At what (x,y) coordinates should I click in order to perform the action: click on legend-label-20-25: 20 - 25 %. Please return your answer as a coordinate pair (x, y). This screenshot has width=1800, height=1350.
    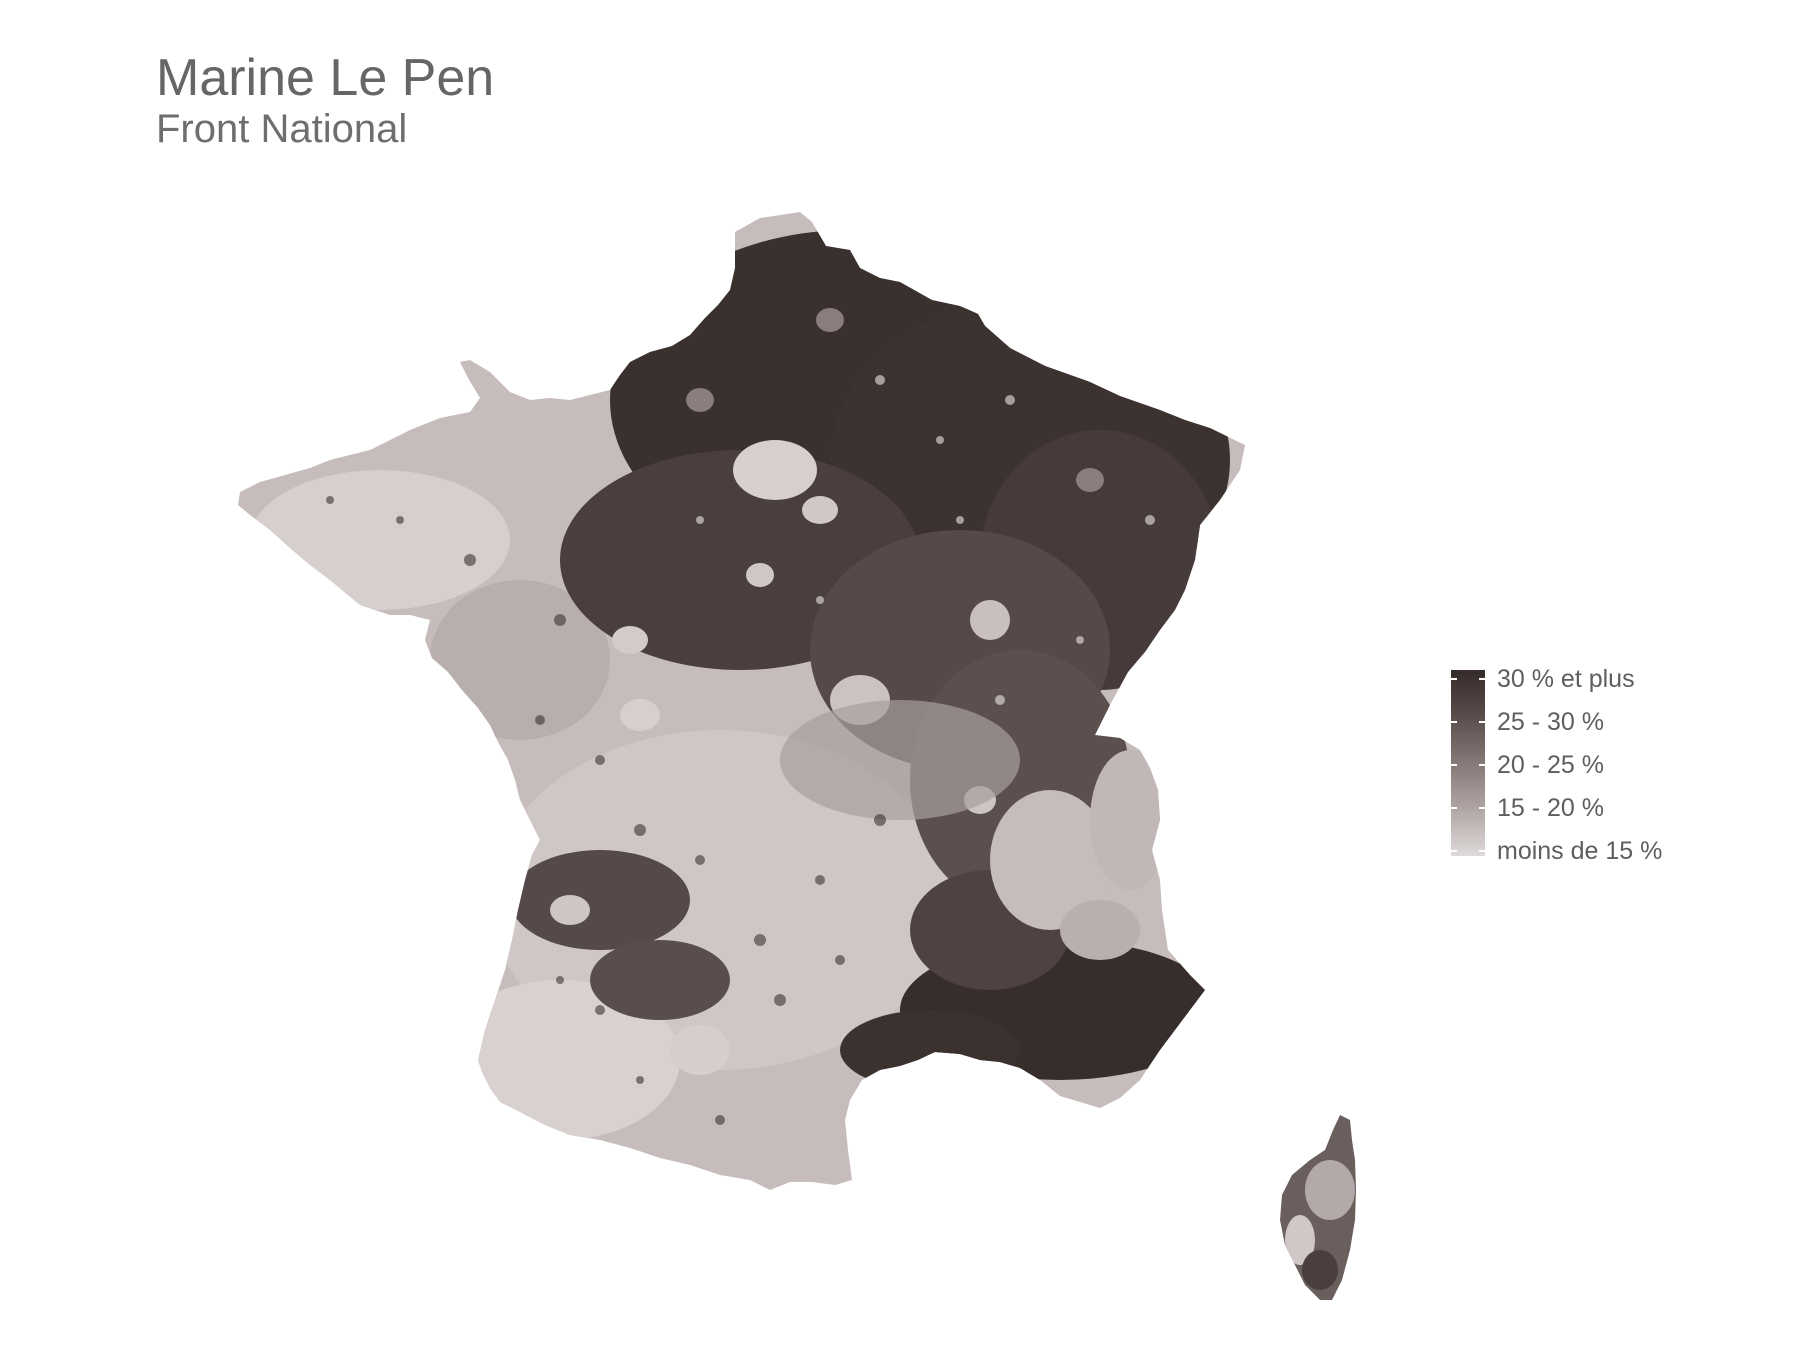
    Looking at the image, I should click on (1551, 765).